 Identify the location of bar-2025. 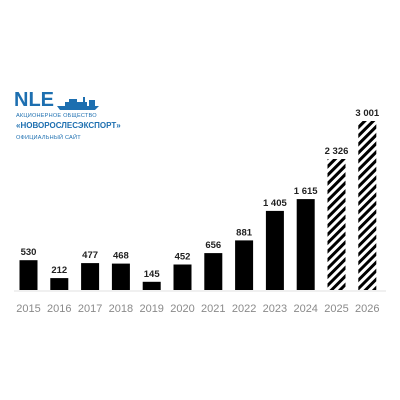
(336, 224).